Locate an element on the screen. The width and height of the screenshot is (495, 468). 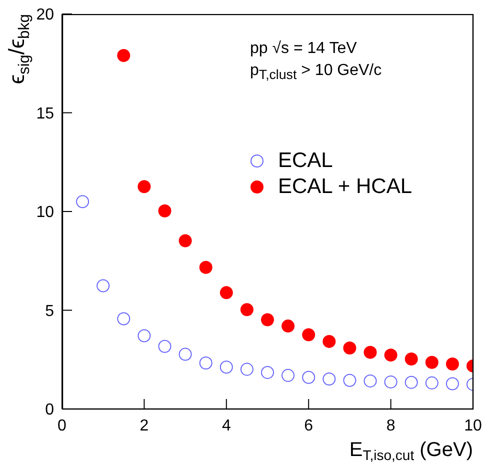
y-tick-label: 15 is located at coordinates (45, 113).